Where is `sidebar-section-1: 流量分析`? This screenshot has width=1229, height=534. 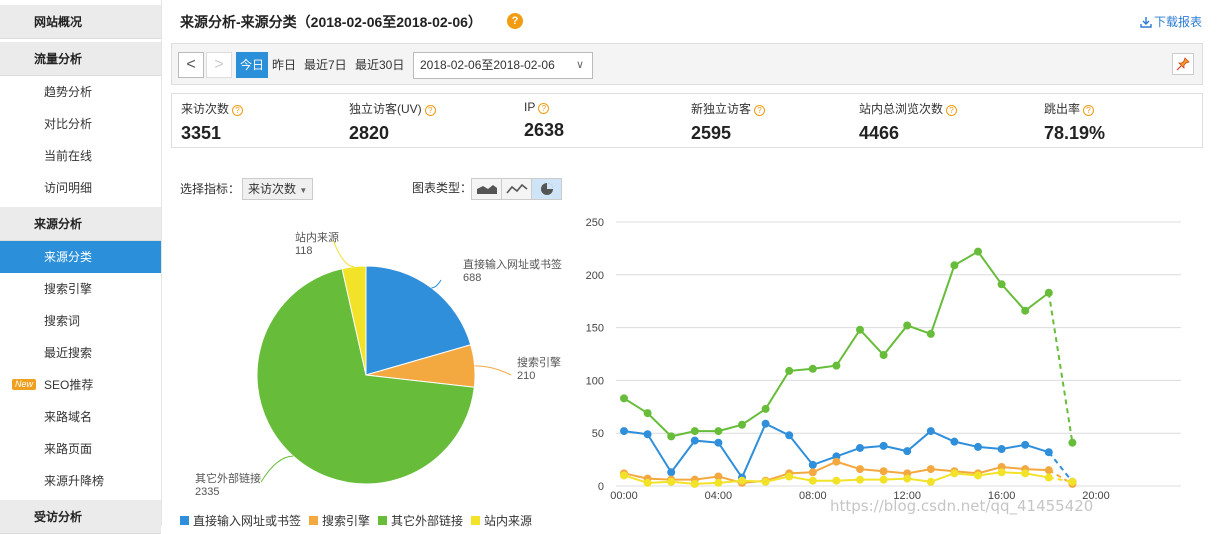
sidebar-section-1: 流量分析 is located at coordinates (80, 59).